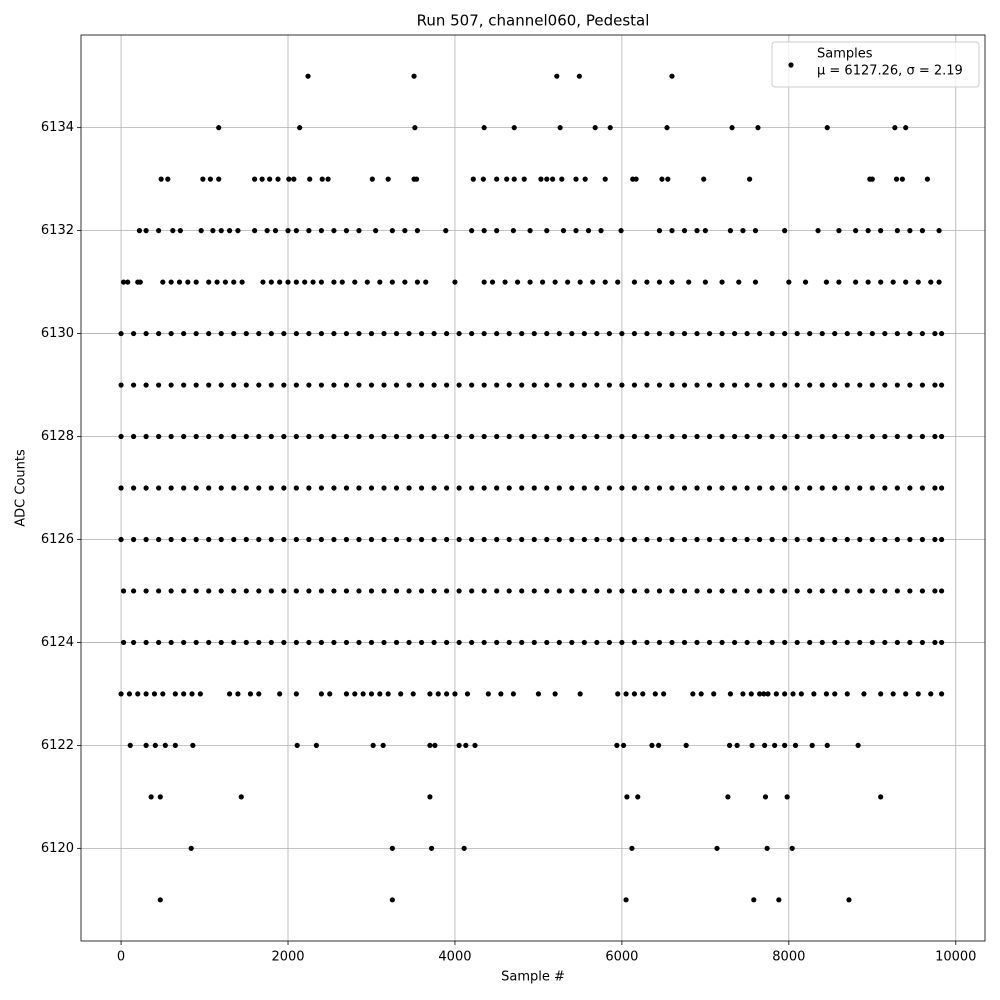 The height and width of the screenshot is (1000, 1000). Describe the element at coordinates (791, 65) in the screenshot. I see `legend-marker` at that location.